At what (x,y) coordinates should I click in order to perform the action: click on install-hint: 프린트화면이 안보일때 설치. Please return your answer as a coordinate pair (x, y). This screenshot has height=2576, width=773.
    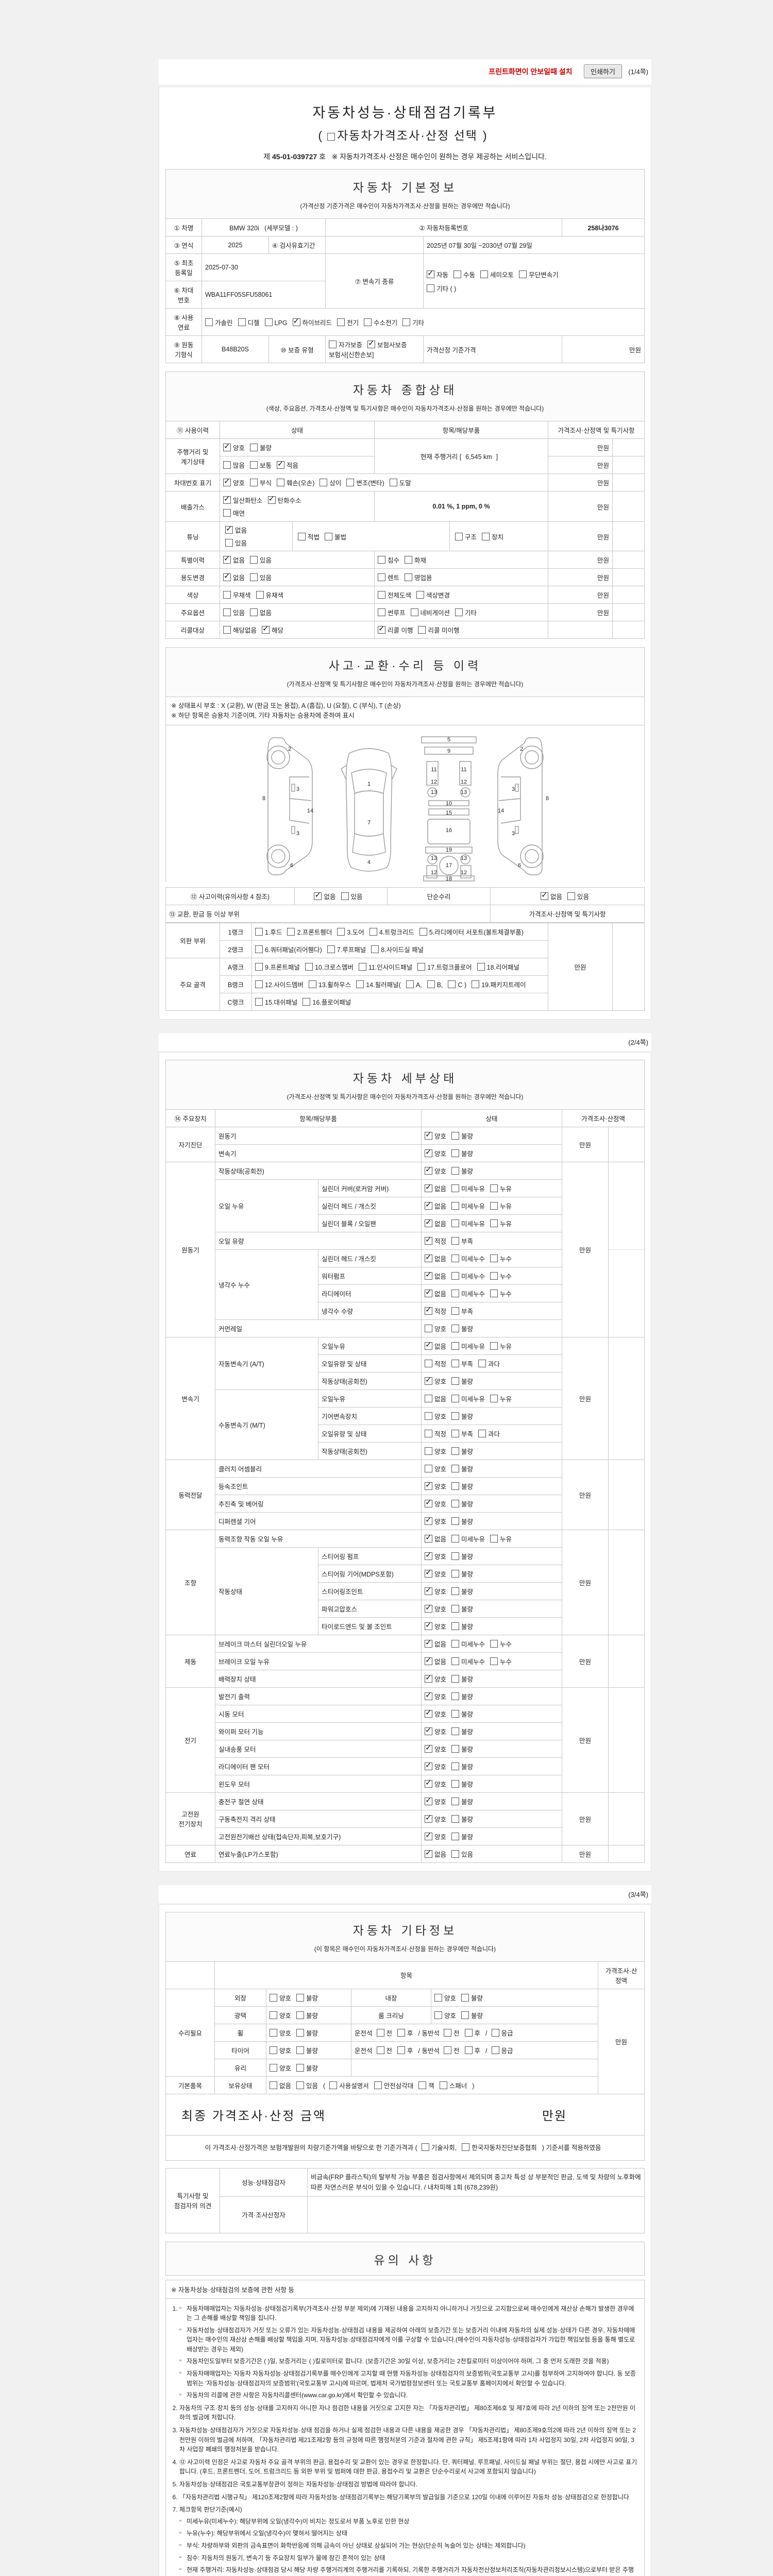
    Looking at the image, I should click on (531, 71).